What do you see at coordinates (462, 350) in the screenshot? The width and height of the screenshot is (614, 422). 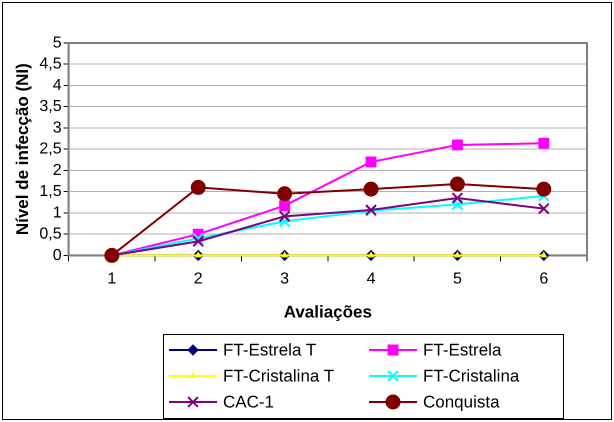 I see `legend-label: FT-Estrela` at bounding box center [462, 350].